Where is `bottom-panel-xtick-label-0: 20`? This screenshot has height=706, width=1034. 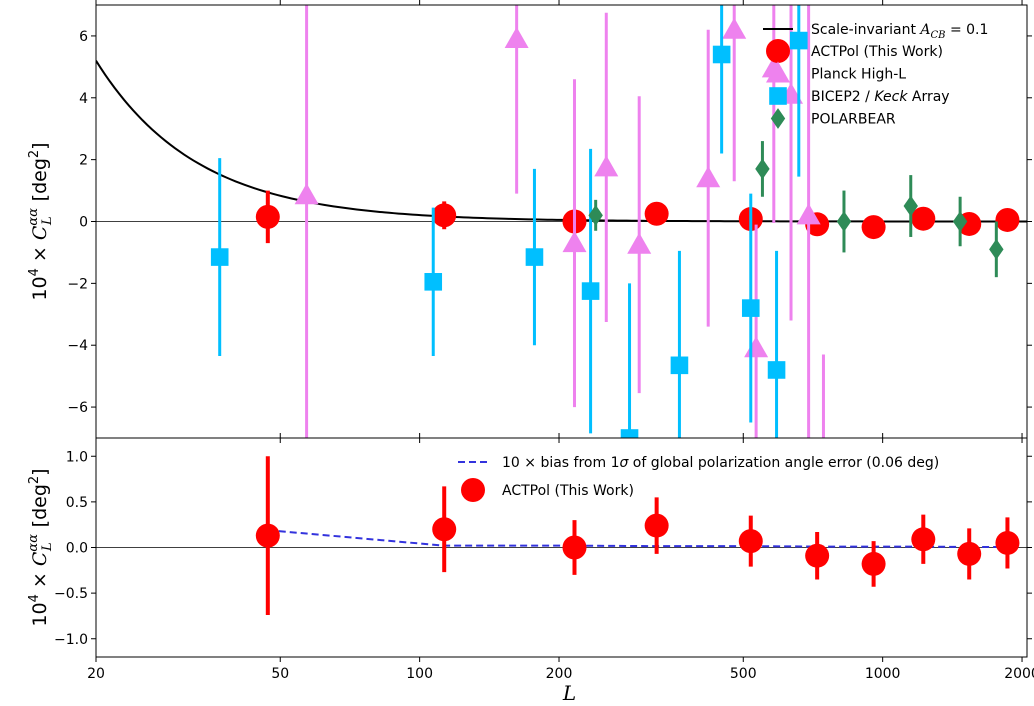 bottom-panel-xtick-label-0: 20 is located at coordinates (96, 674).